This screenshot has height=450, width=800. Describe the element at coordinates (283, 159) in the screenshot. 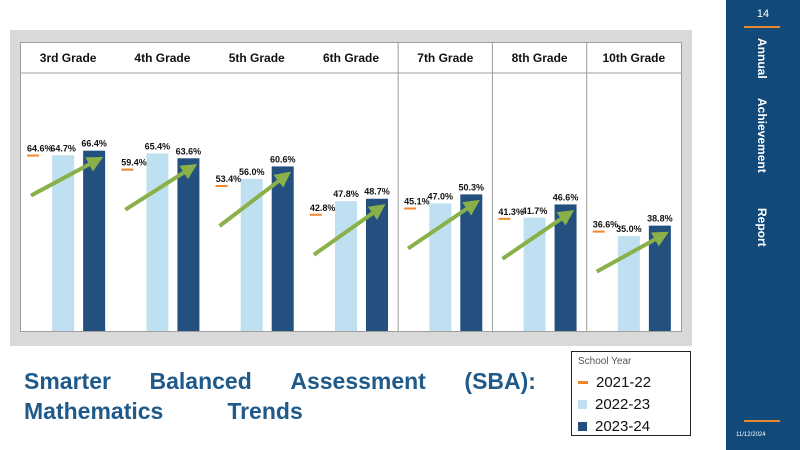

I see `data-label-2023-24: 60.6%` at that location.